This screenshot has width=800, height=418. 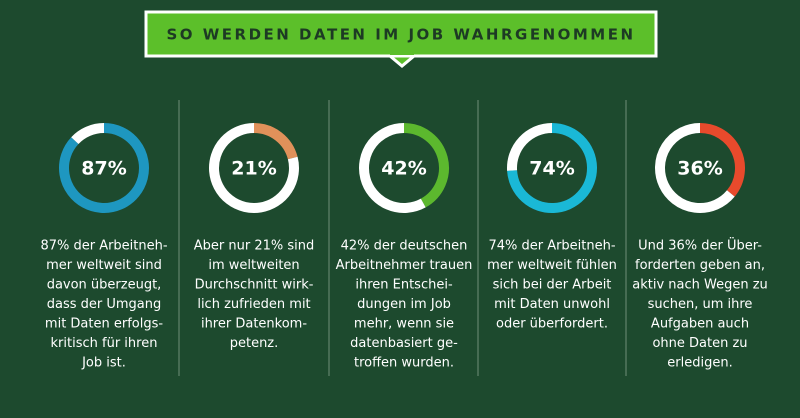 I want to click on caption-line: mehr, wenn sie, so click(x=404, y=324).